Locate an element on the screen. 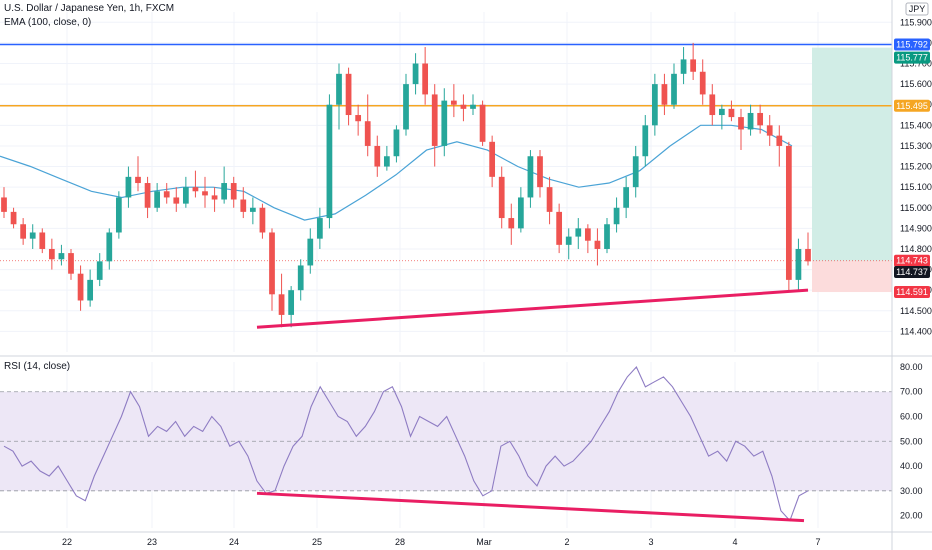 This screenshot has width=932, height=550. price-tick-label: 114.500 is located at coordinates (916, 311).